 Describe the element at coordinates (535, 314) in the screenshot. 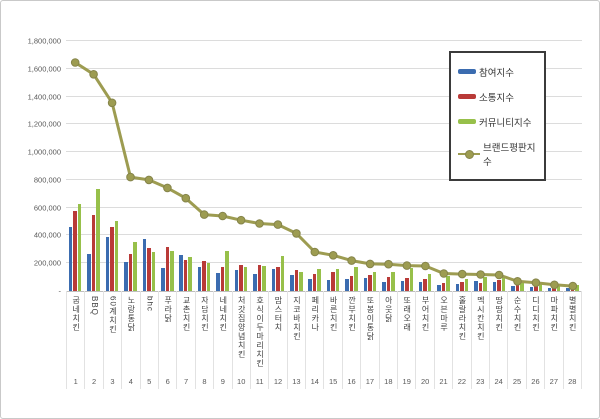

I see `category-label: 디디치킨` at that location.